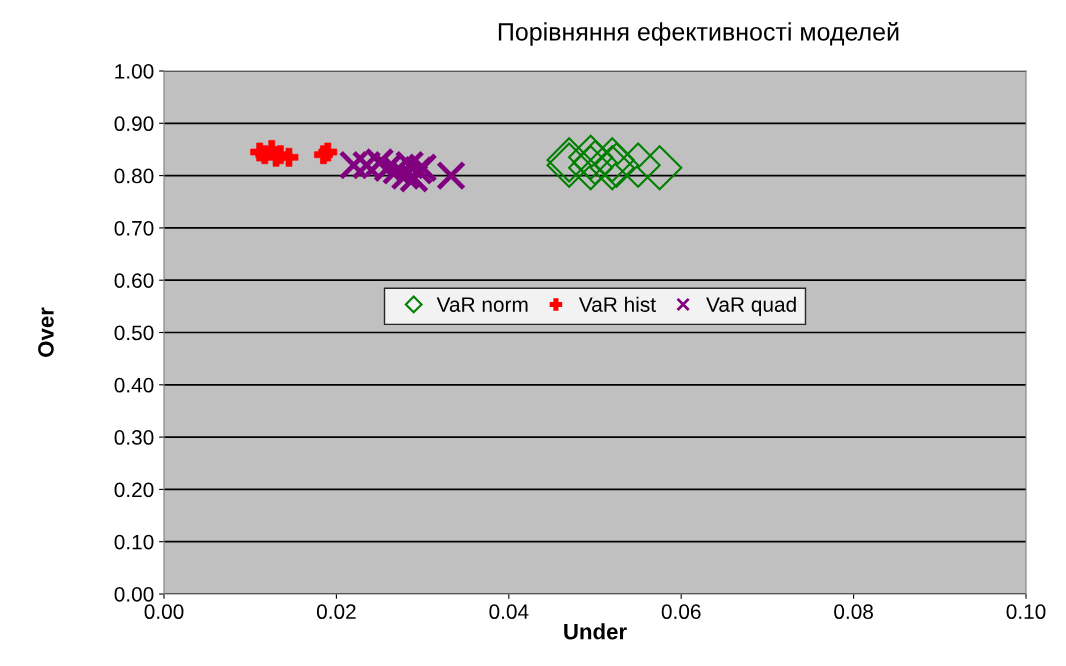 The height and width of the screenshot is (666, 1066). What do you see at coordinates (134, 124) in the screenshot?
I see `y-tick-label: 0.90` at bounding box center [134, 124].